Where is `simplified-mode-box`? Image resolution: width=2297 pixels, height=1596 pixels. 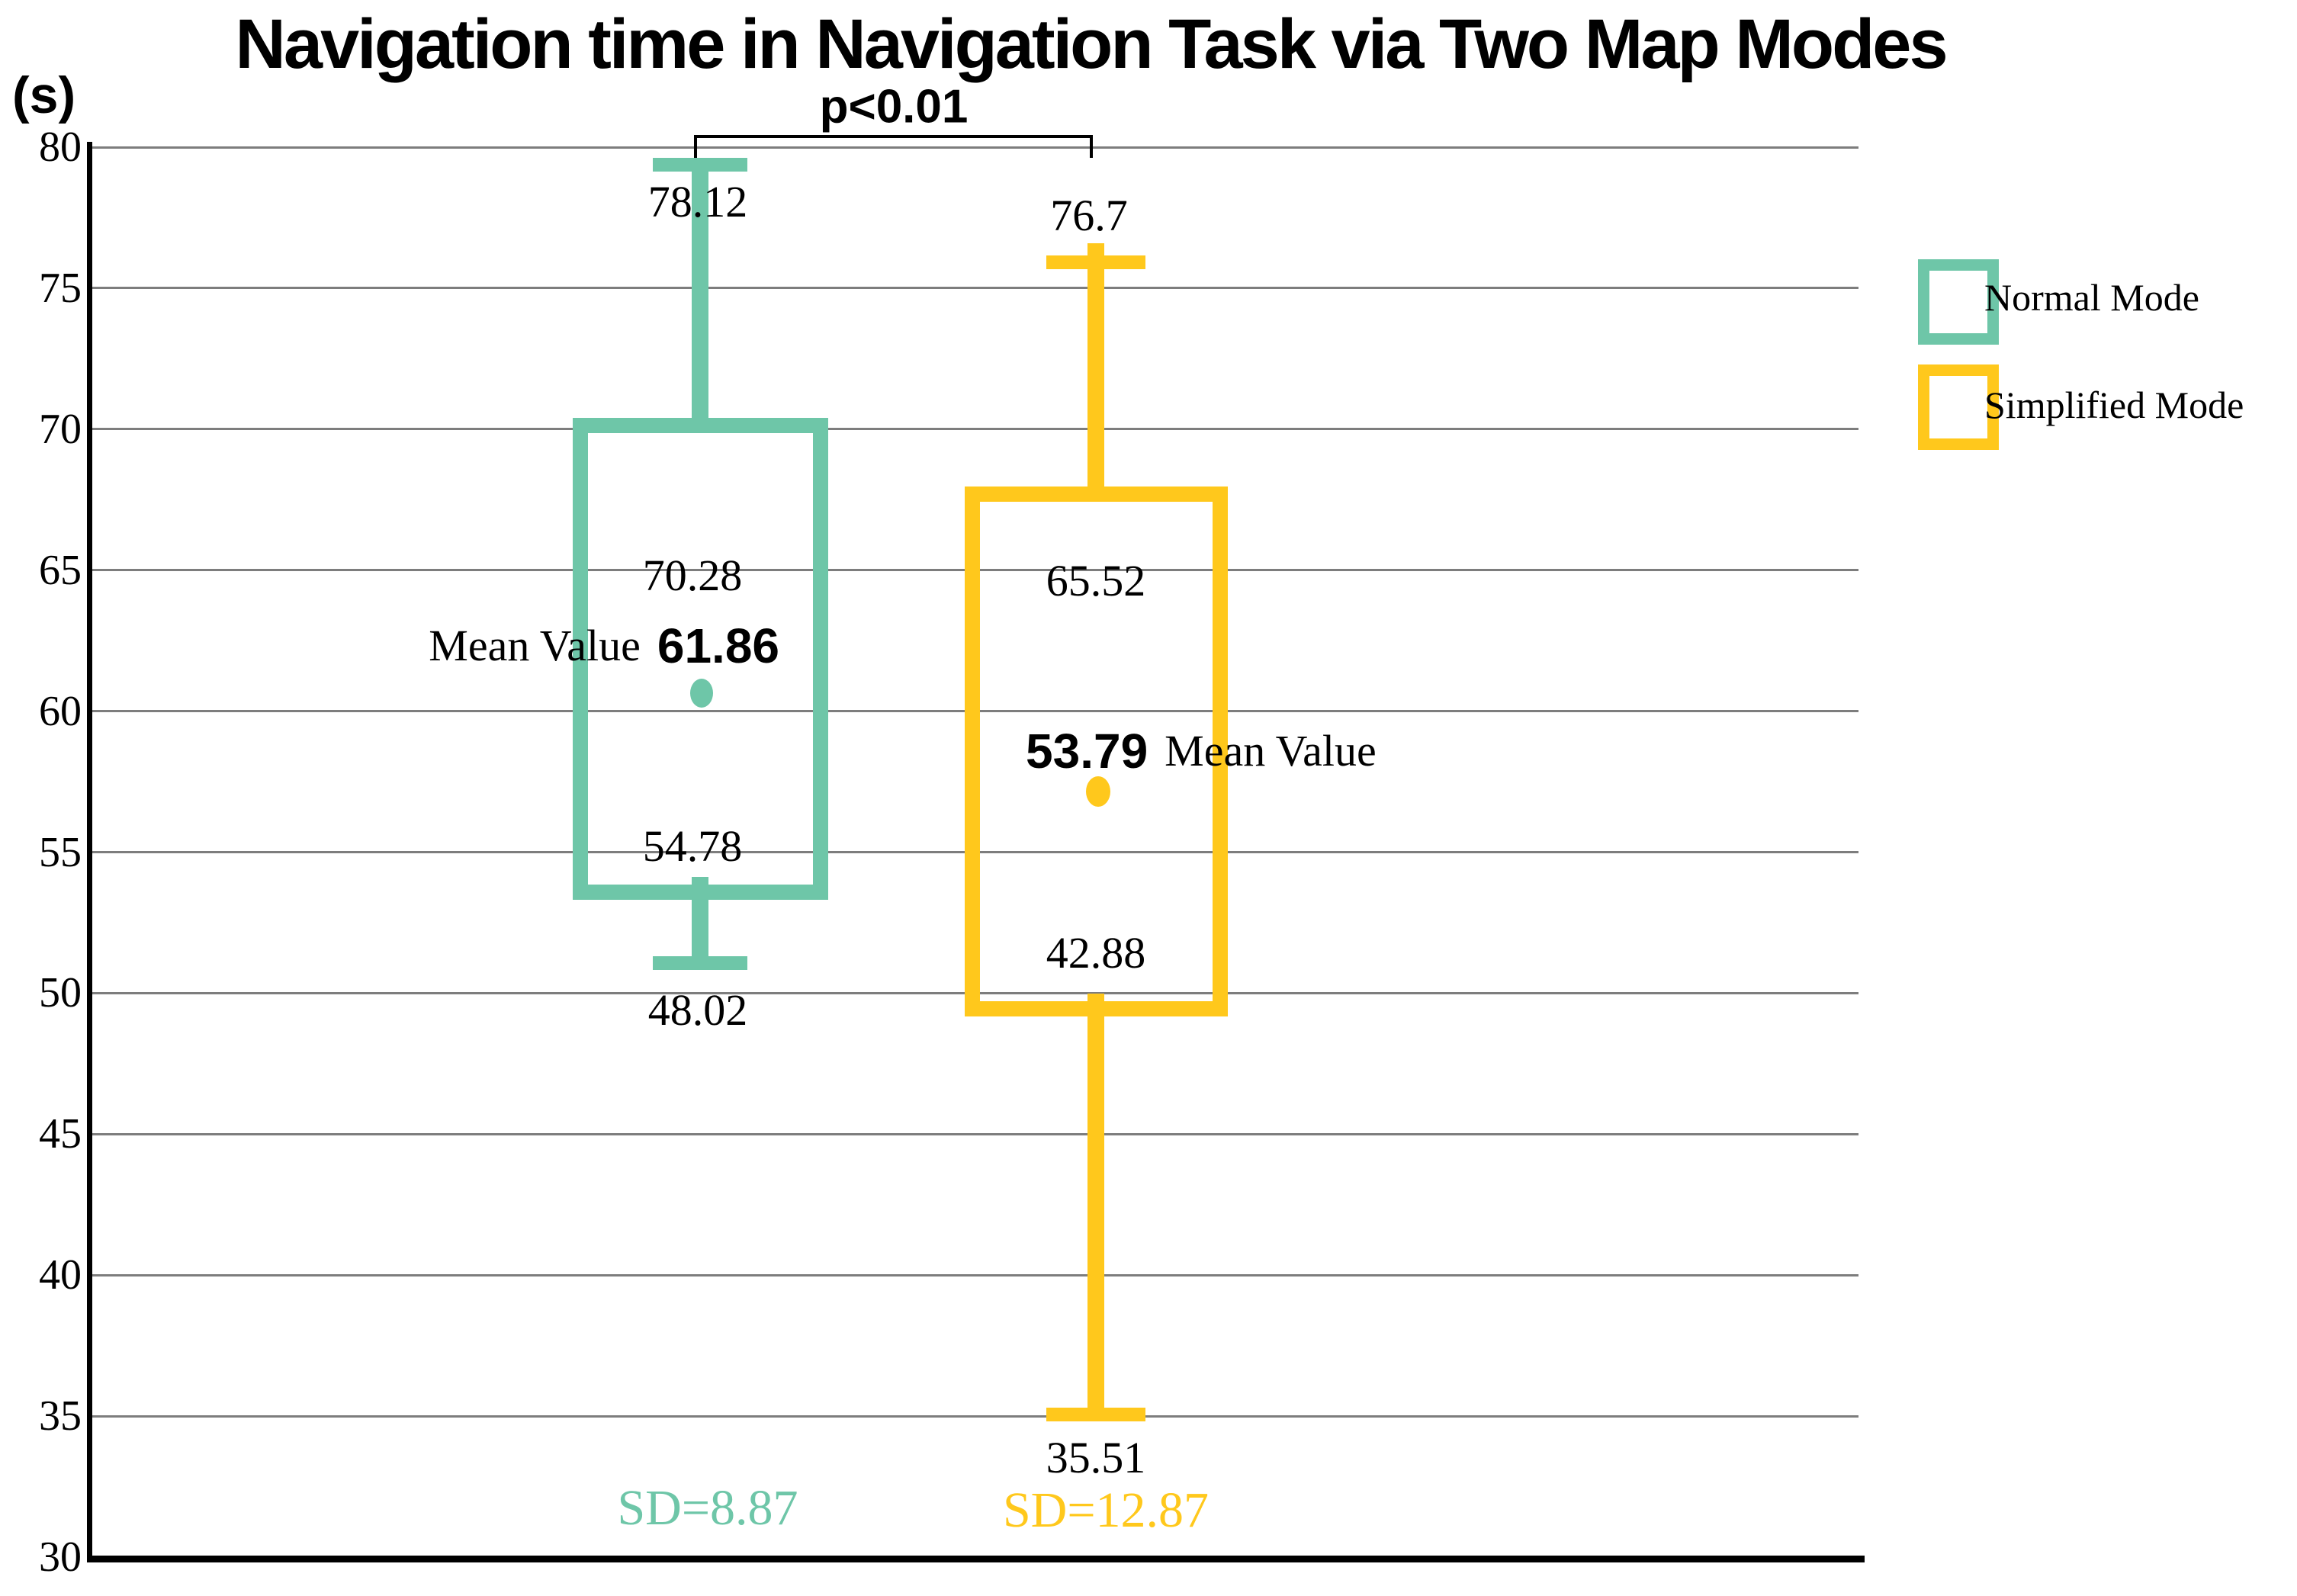 simplified-mode-box is located at coordinates (1096, 751).